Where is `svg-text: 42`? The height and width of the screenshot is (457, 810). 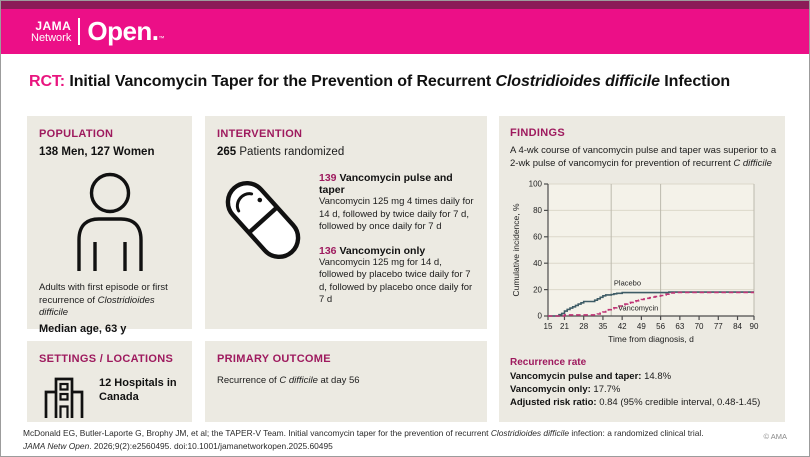
svg-text: 42 is located at coordinates (622, 326).